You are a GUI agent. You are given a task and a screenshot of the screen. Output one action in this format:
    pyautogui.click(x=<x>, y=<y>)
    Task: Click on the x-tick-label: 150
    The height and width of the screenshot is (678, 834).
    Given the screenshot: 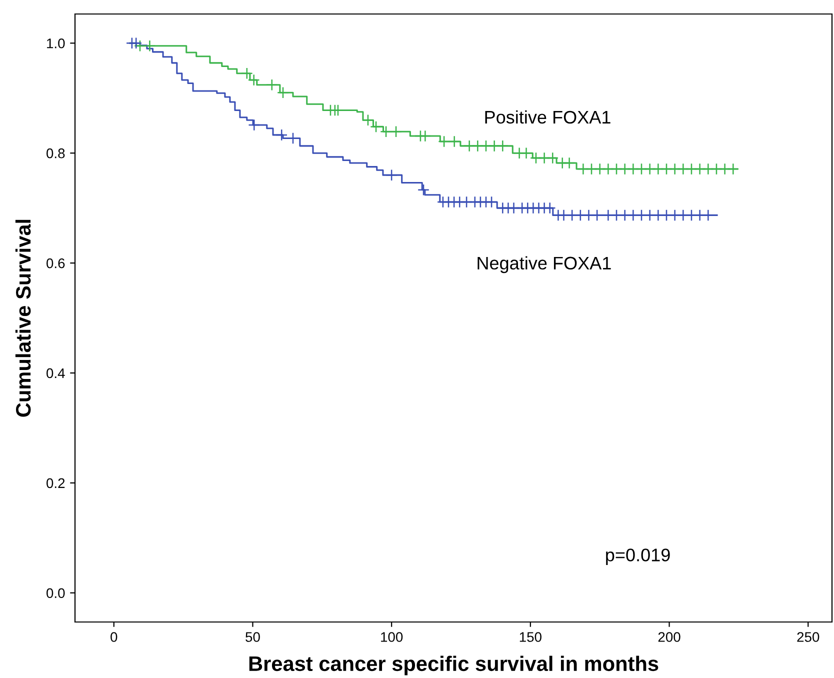 What is the action you would take?
    pyautogui.click(x=531, y=637)
    